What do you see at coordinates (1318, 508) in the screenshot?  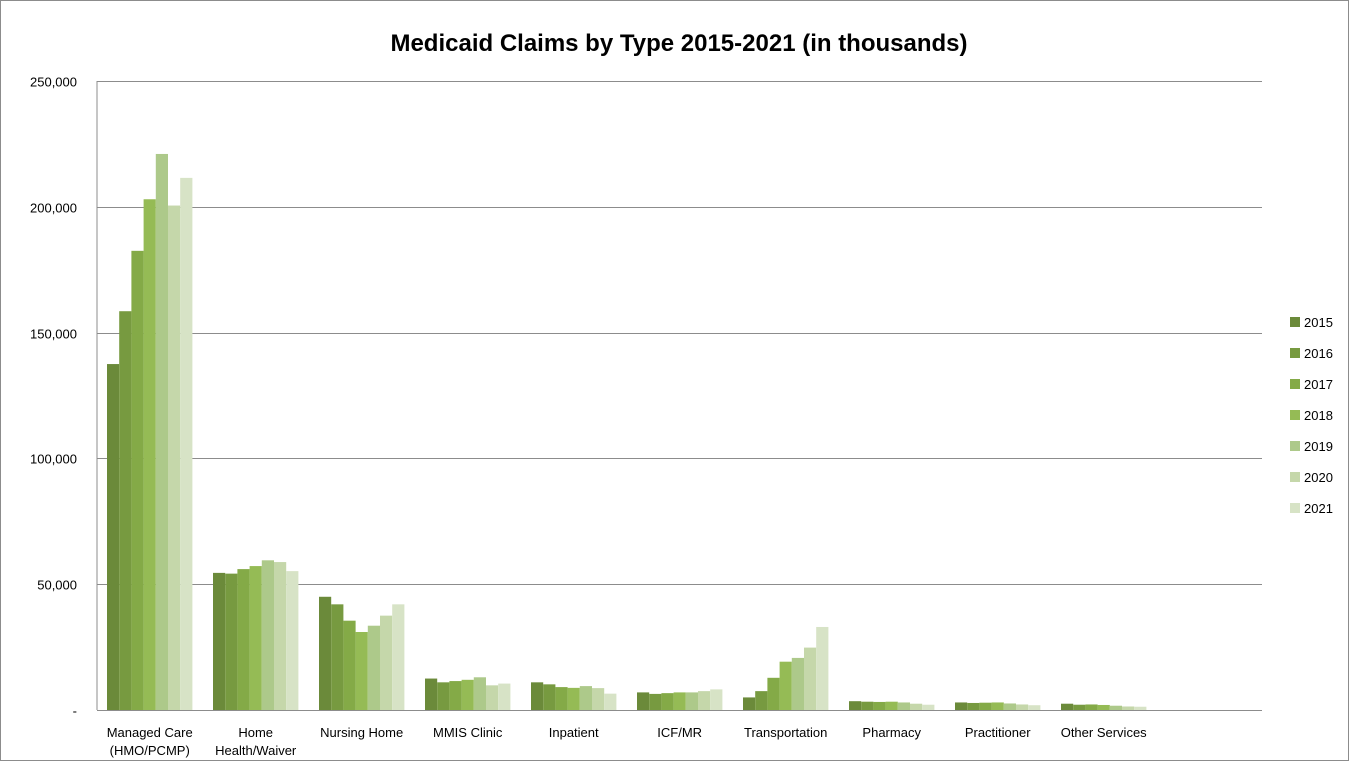 I see `legend-label: 2021` at bounding box center [1318, 508].